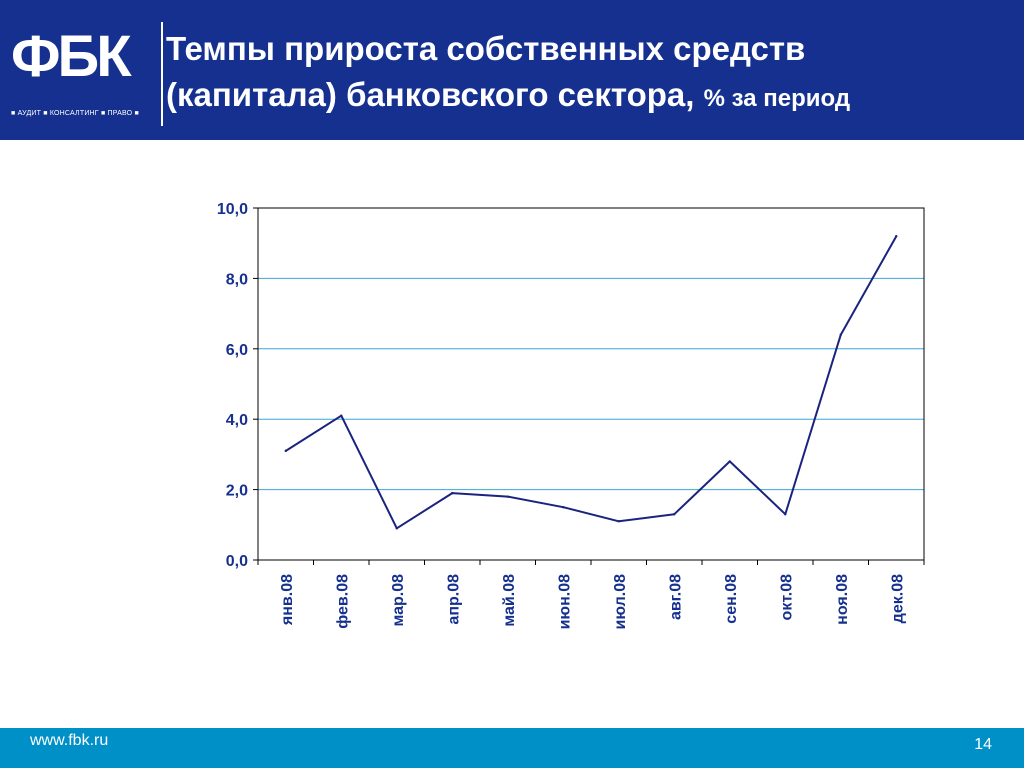  Describe the element at coordinates (453, 599) in the screenshot. I see `x-tick-label: апр.08` at that location.